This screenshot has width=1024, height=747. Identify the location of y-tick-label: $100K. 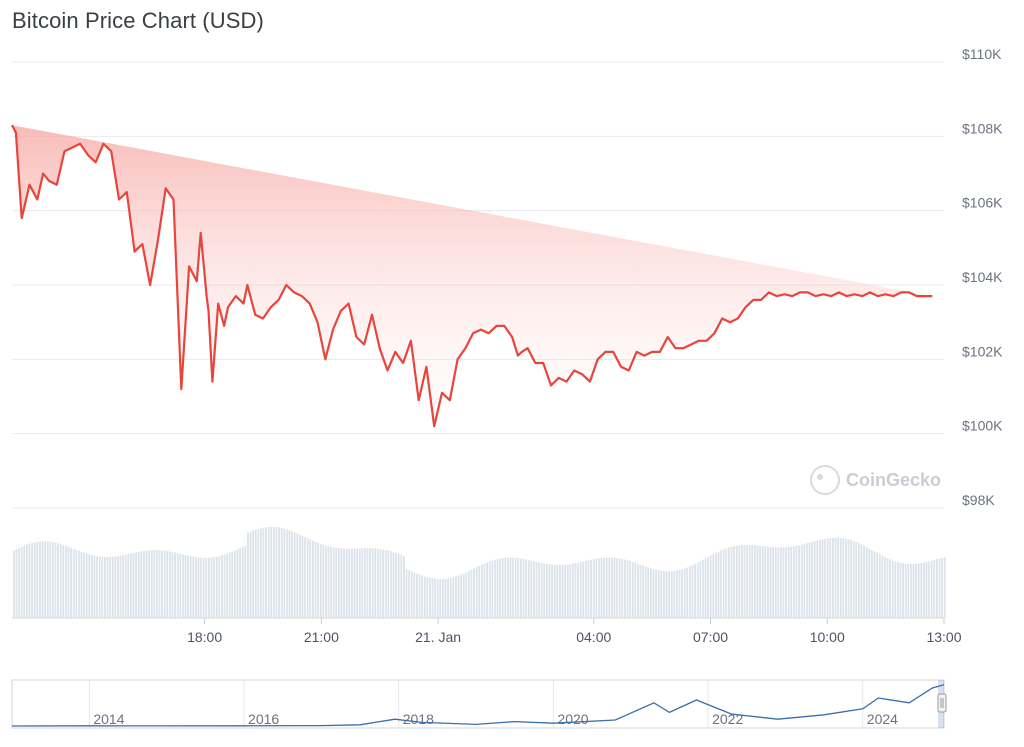
(982, 426).